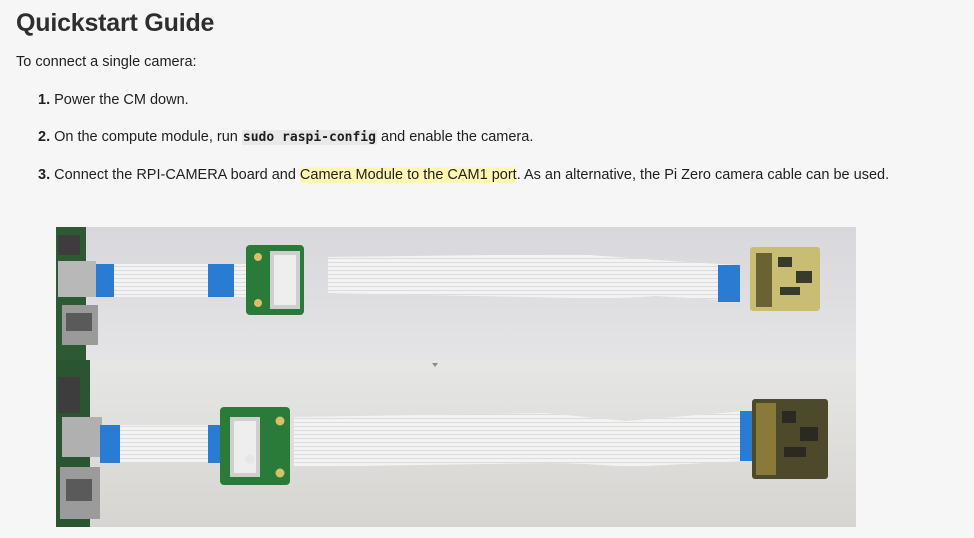  Describe the element at coordinates (457, 137) in the screenshot. I see `step-text: and enable the camera.` at that location.